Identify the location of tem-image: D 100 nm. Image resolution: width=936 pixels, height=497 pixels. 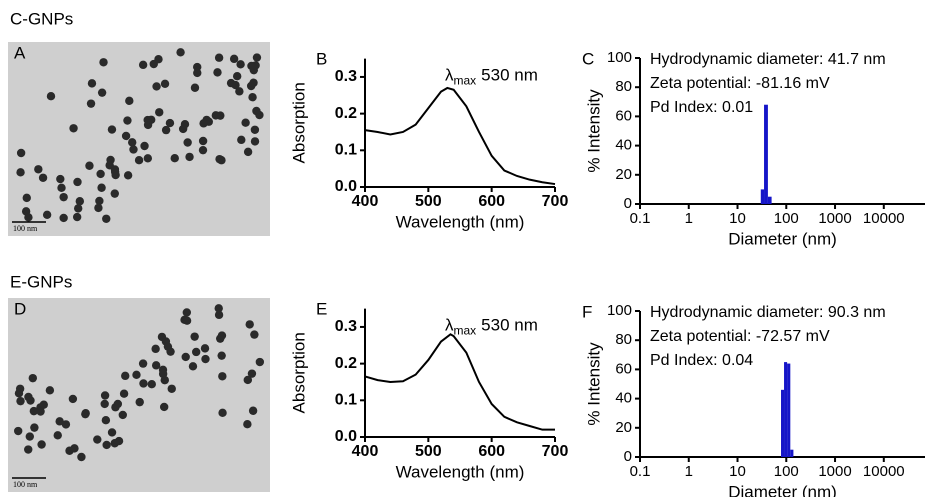
(139, 395).